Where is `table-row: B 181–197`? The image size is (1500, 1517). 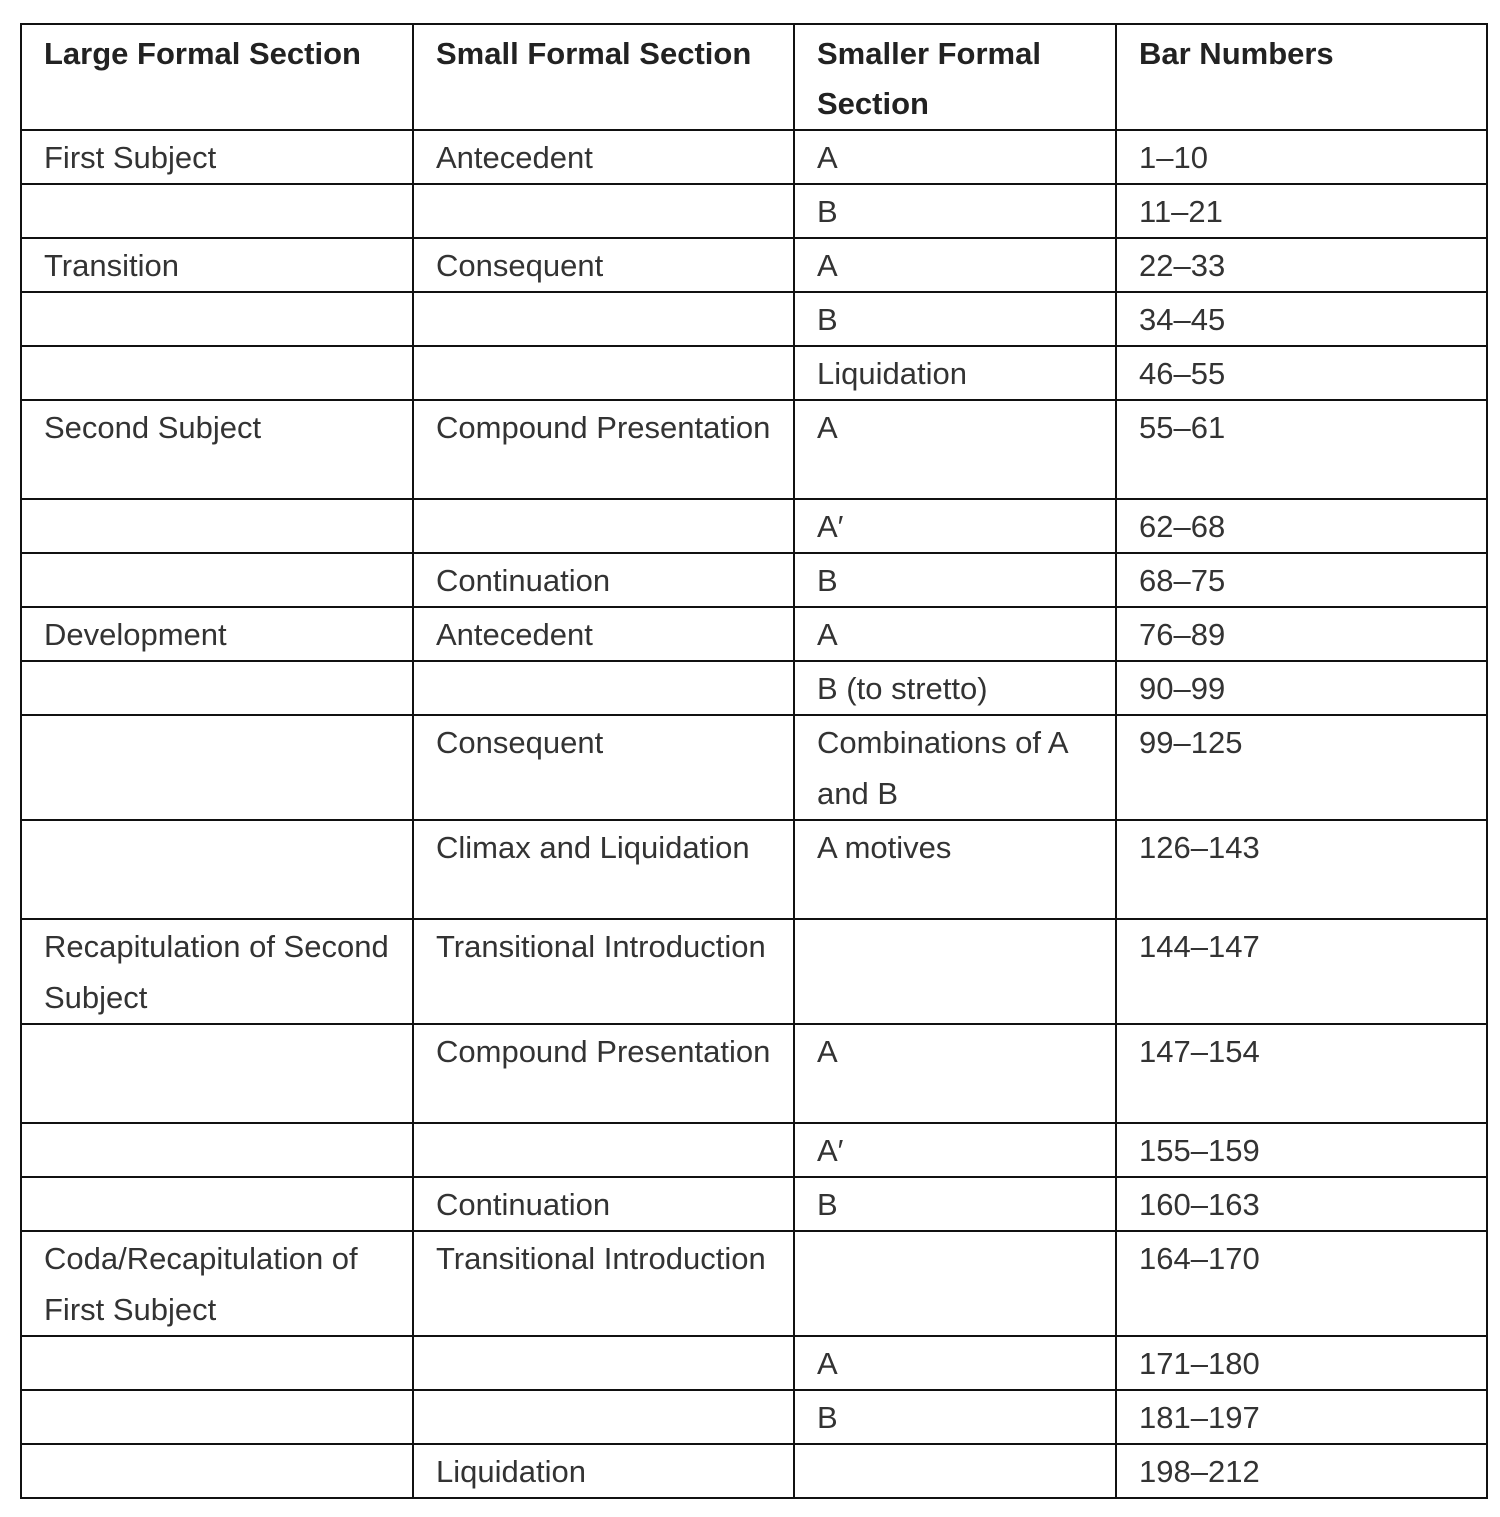
table-row: B 181–197 is located at coordinates (754, 1417).